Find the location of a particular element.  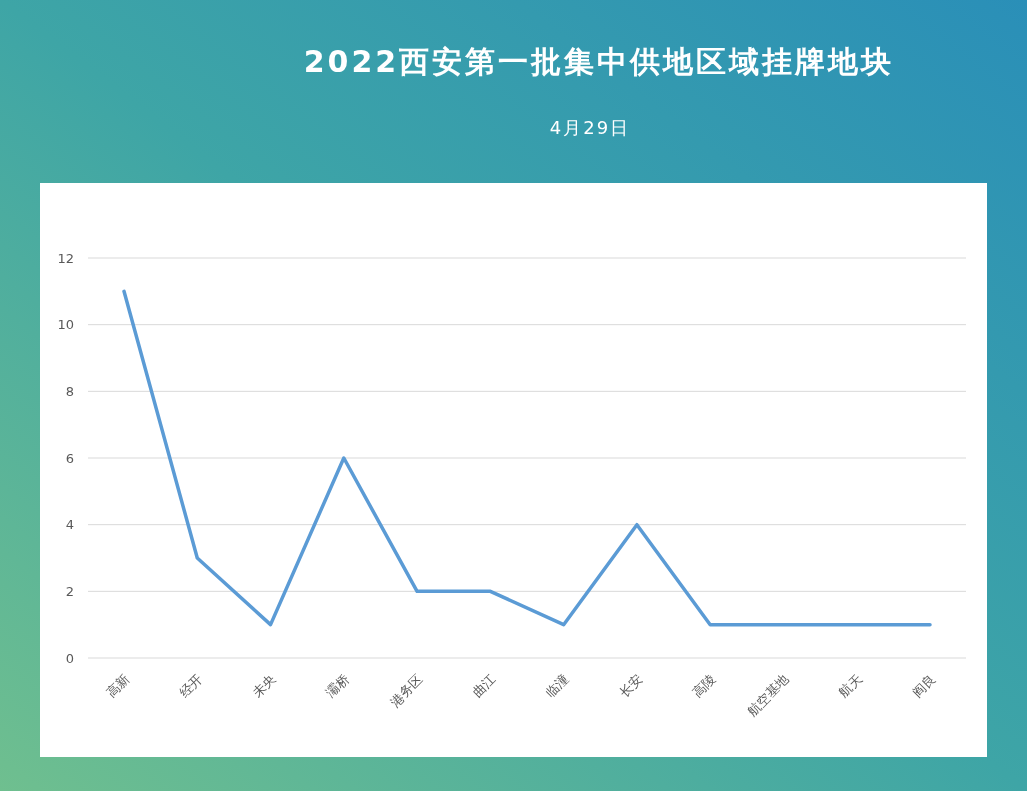

x-tick-label: 经开 is located at coordinates (191, 686).